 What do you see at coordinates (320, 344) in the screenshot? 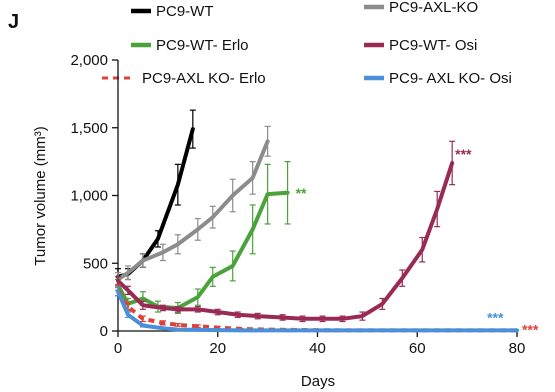
I see `x-ticks: 0 20 40 60 80` at bounding box center [320, 344].